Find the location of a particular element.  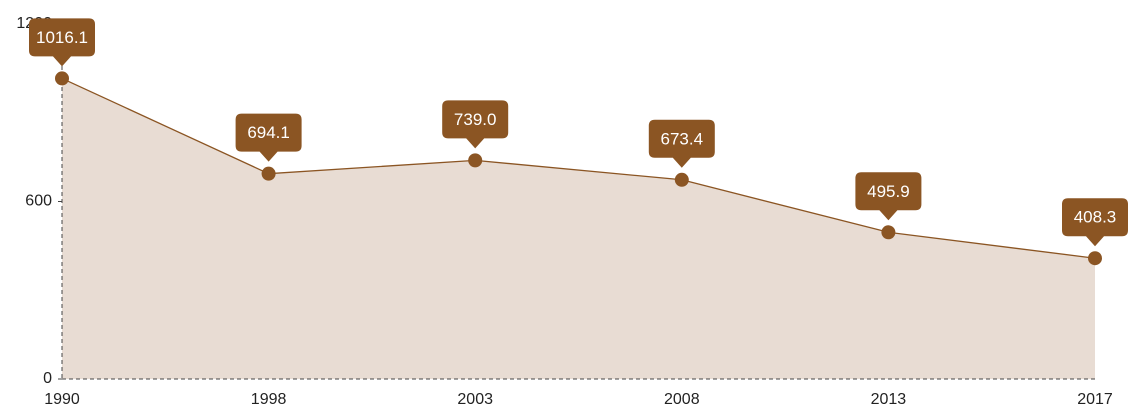

value-label: 694.1 is located at coordinates (268, 132).